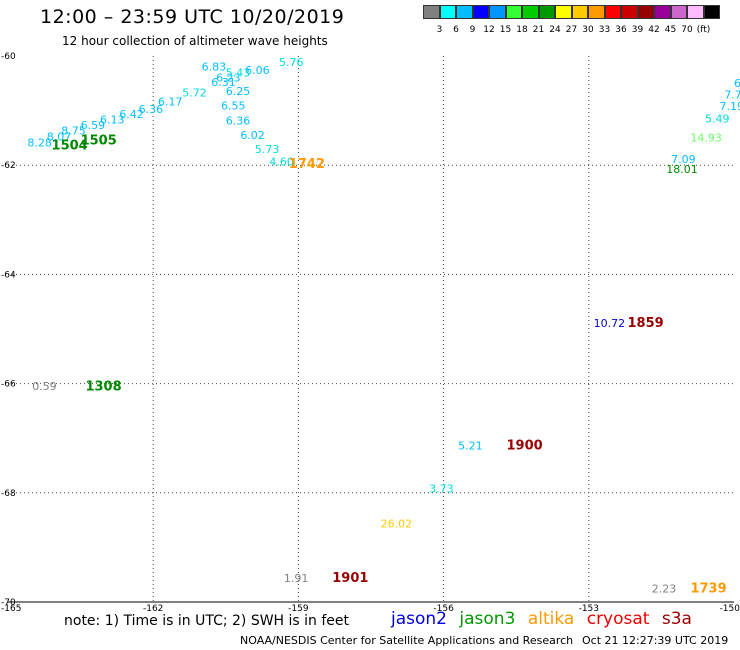  Describe the element at coordinates (252, 135) in the screenshot. I see `swh-value-label: 6.02` at that location.